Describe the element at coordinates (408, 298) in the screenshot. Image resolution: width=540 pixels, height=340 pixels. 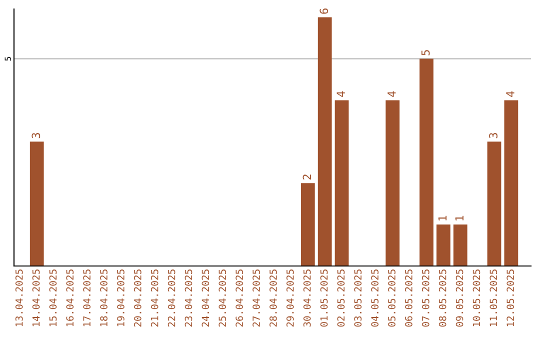
I see `x-tick-label: 06.05.2025` at that location.